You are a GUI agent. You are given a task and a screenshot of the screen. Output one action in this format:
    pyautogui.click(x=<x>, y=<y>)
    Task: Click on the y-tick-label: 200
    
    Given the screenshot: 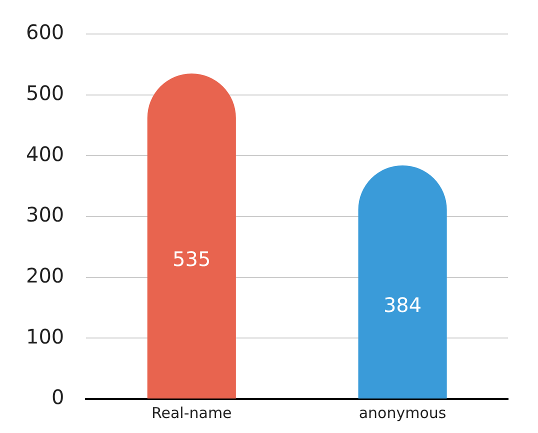 What is the action you would take?
    pyautogui.click(x=45, y=276)
    